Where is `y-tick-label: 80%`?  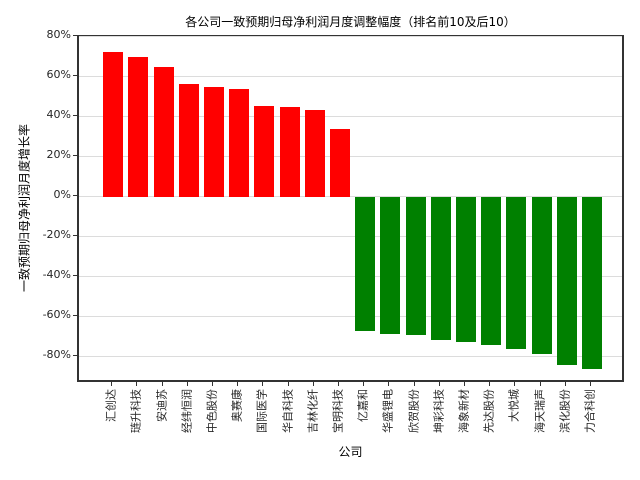
y-tick-label: 80% is located at coordinates (58, 34).